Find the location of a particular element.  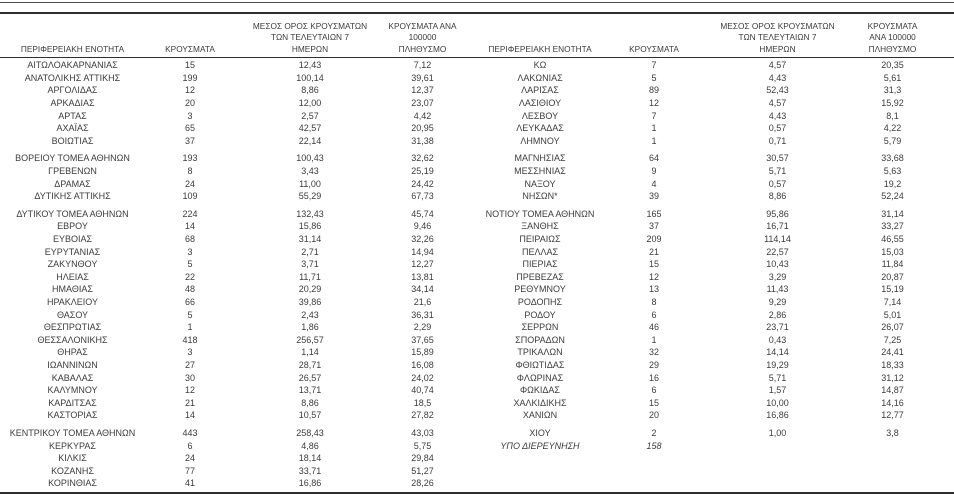

left-region-cell: ΗΜΑΘΙΑΣ is located at coordinates (72, 289).